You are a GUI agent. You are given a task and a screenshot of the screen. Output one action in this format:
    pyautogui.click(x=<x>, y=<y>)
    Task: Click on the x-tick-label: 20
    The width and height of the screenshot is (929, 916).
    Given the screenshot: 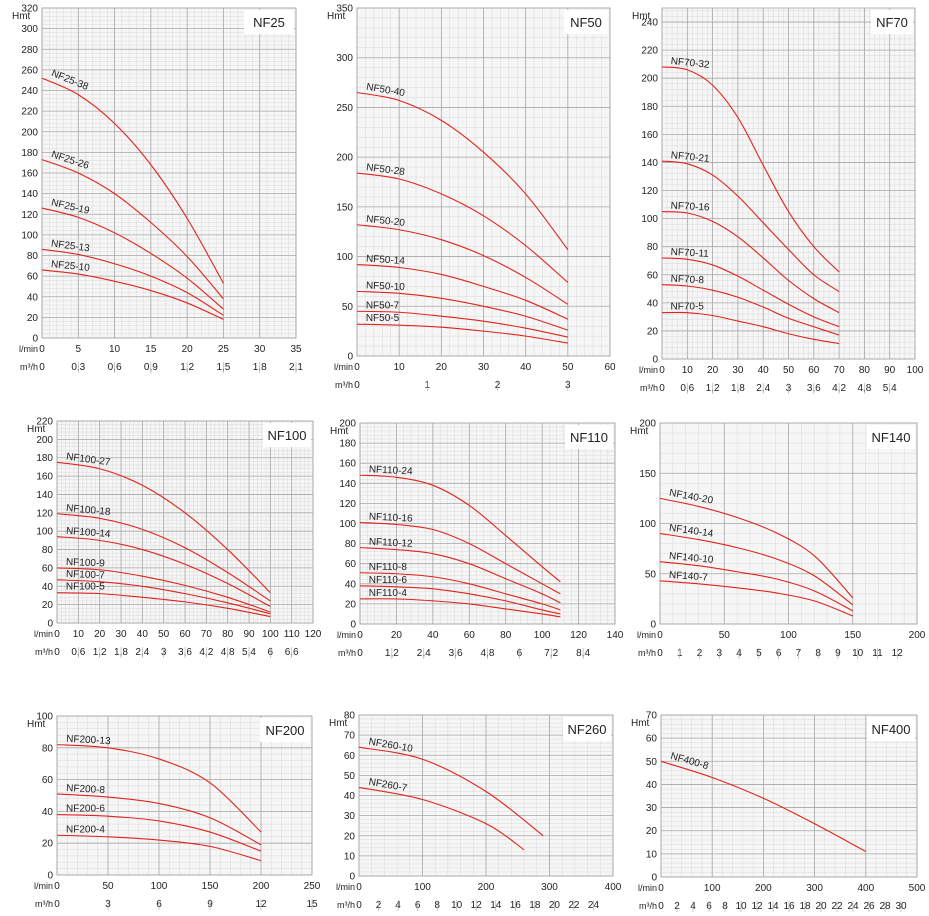 What is the action you would take?
    pyautogui.click(x=188, y=349)
    